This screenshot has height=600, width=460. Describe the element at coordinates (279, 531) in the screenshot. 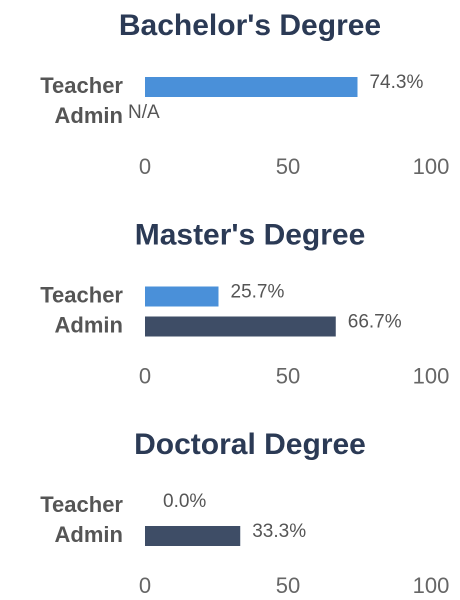

I see `value-label: 33.3%` at that location.